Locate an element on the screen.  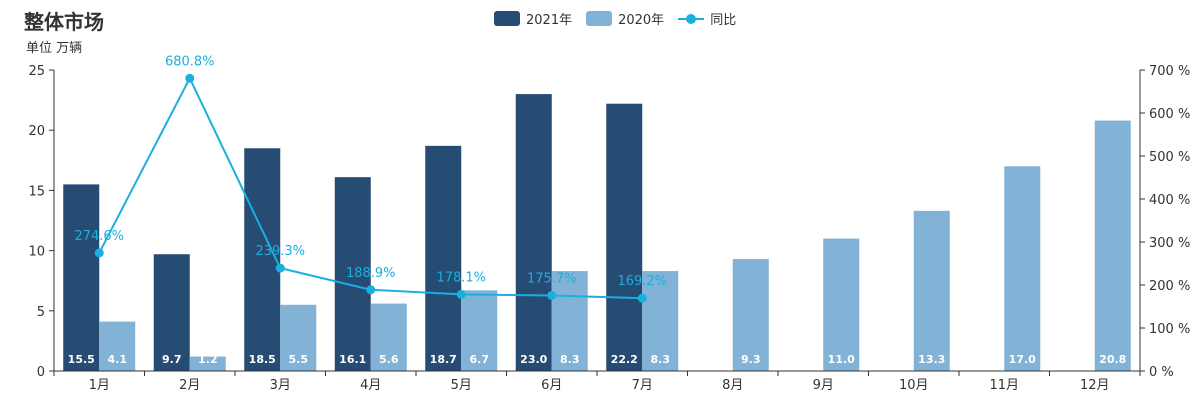
legend-item-2020: 2020年 is located at coordinates (625, 18).